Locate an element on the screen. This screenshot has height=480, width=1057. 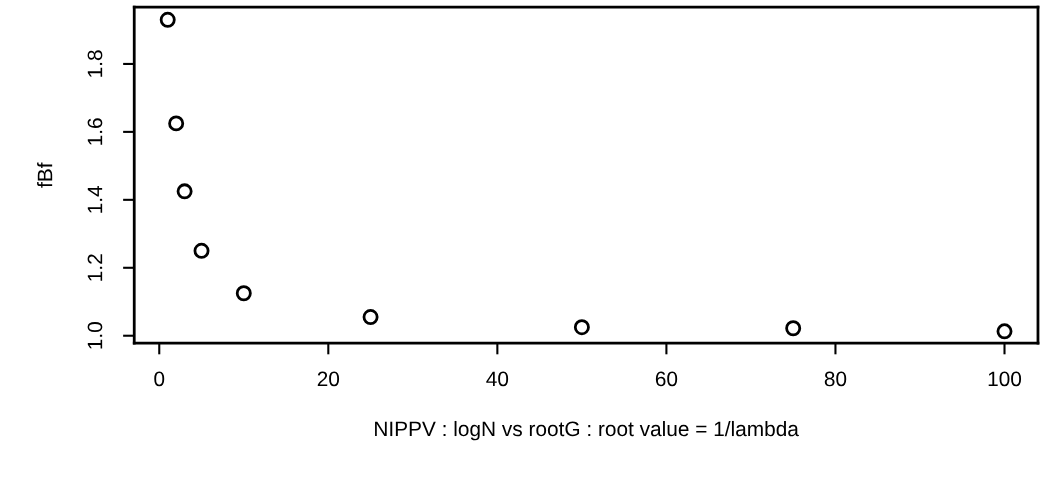
y-tick-label: 1.2 is located at coordinates (95, 267).